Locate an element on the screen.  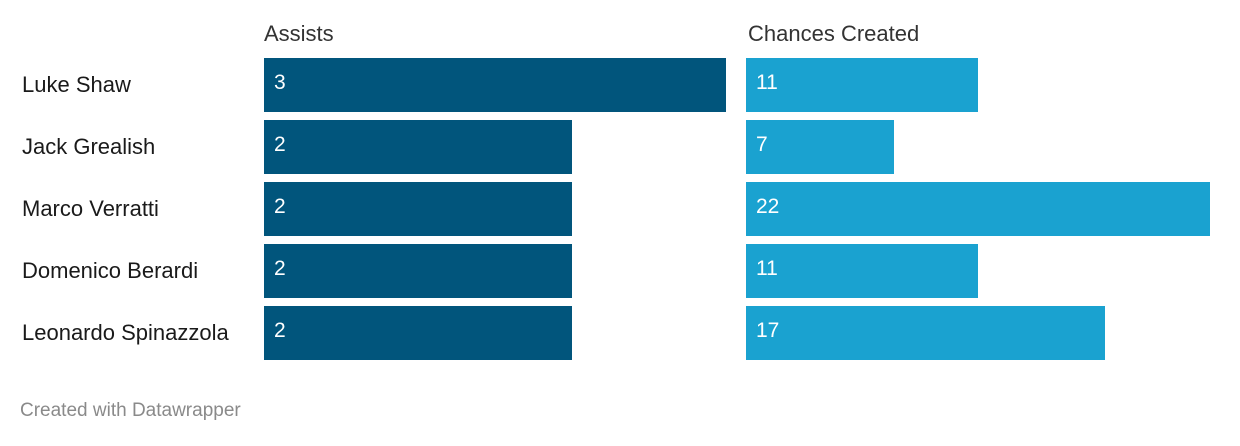
bar-value-label: 7 is located at coordinates (762, 144).